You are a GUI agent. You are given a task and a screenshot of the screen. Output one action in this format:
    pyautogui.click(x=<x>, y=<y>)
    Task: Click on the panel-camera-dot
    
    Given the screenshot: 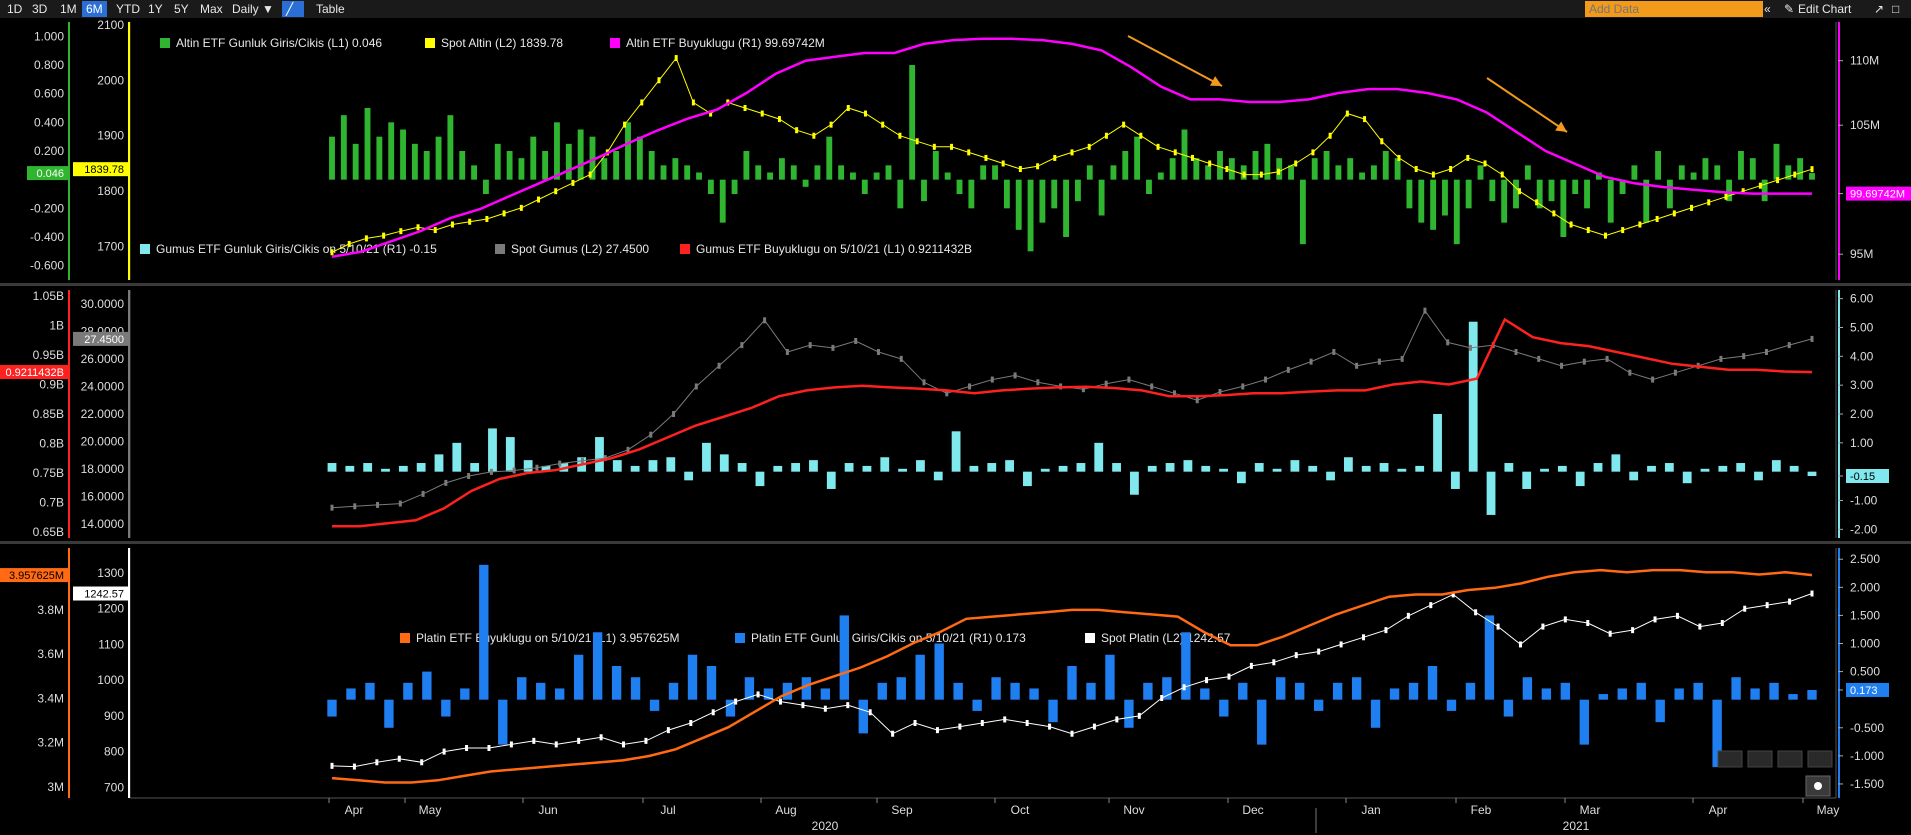 What is the action you would take?
    pyautogui.click(x=1818, y=786)
    